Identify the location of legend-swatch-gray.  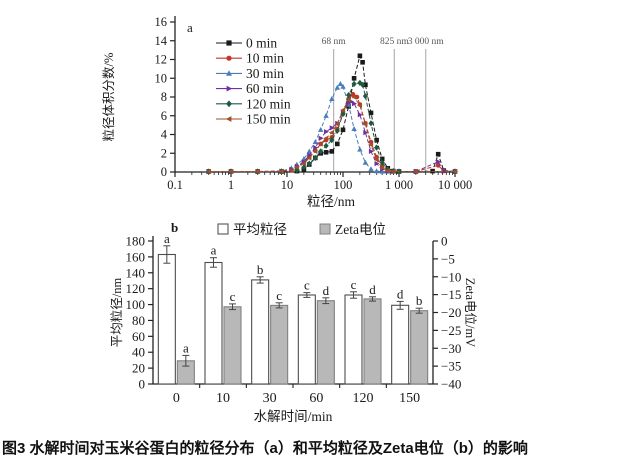
(325, 229).